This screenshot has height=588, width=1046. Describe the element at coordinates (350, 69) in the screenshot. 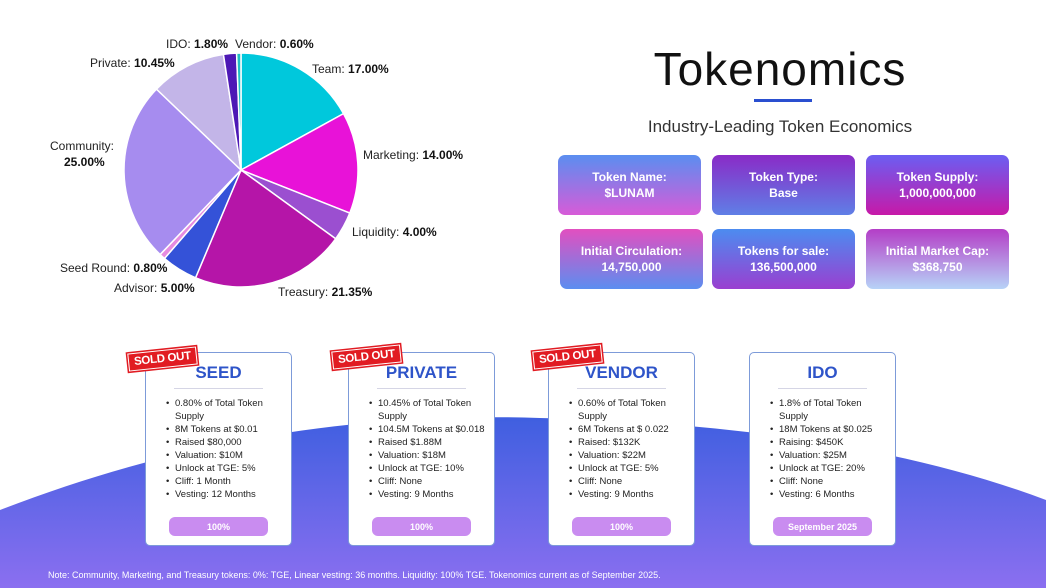

I see `pie-label-team: Team: 17.00%` at that location.